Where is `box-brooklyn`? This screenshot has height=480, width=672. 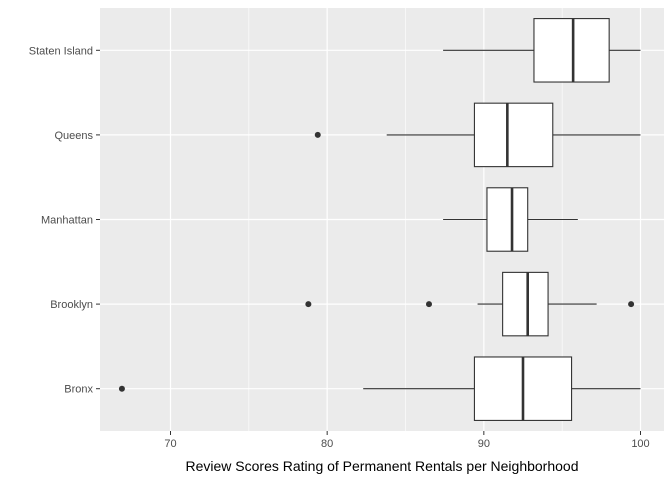
box-brooklyn is located at coordinates (470, 304).